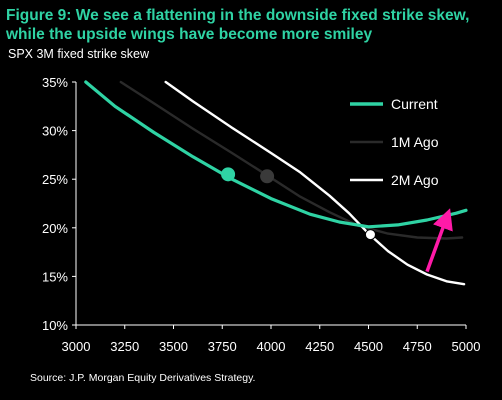  I want to click on y-tick-label: 10%, so click(55, 325).